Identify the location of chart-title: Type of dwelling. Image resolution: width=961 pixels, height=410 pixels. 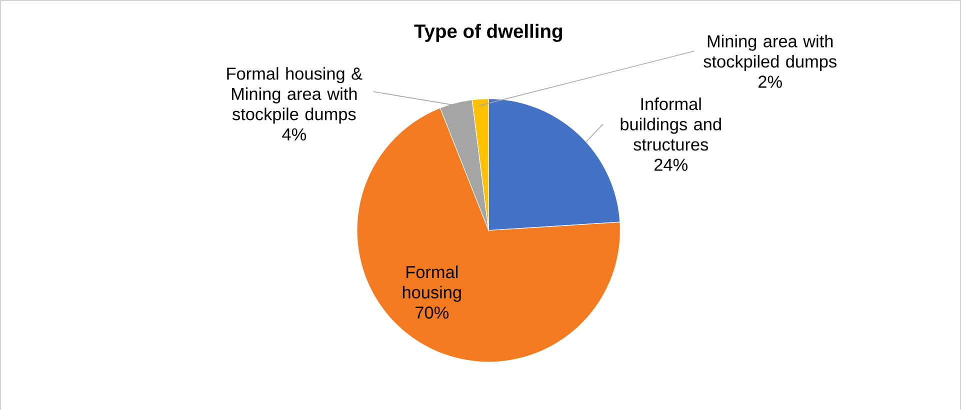
(488, 33).